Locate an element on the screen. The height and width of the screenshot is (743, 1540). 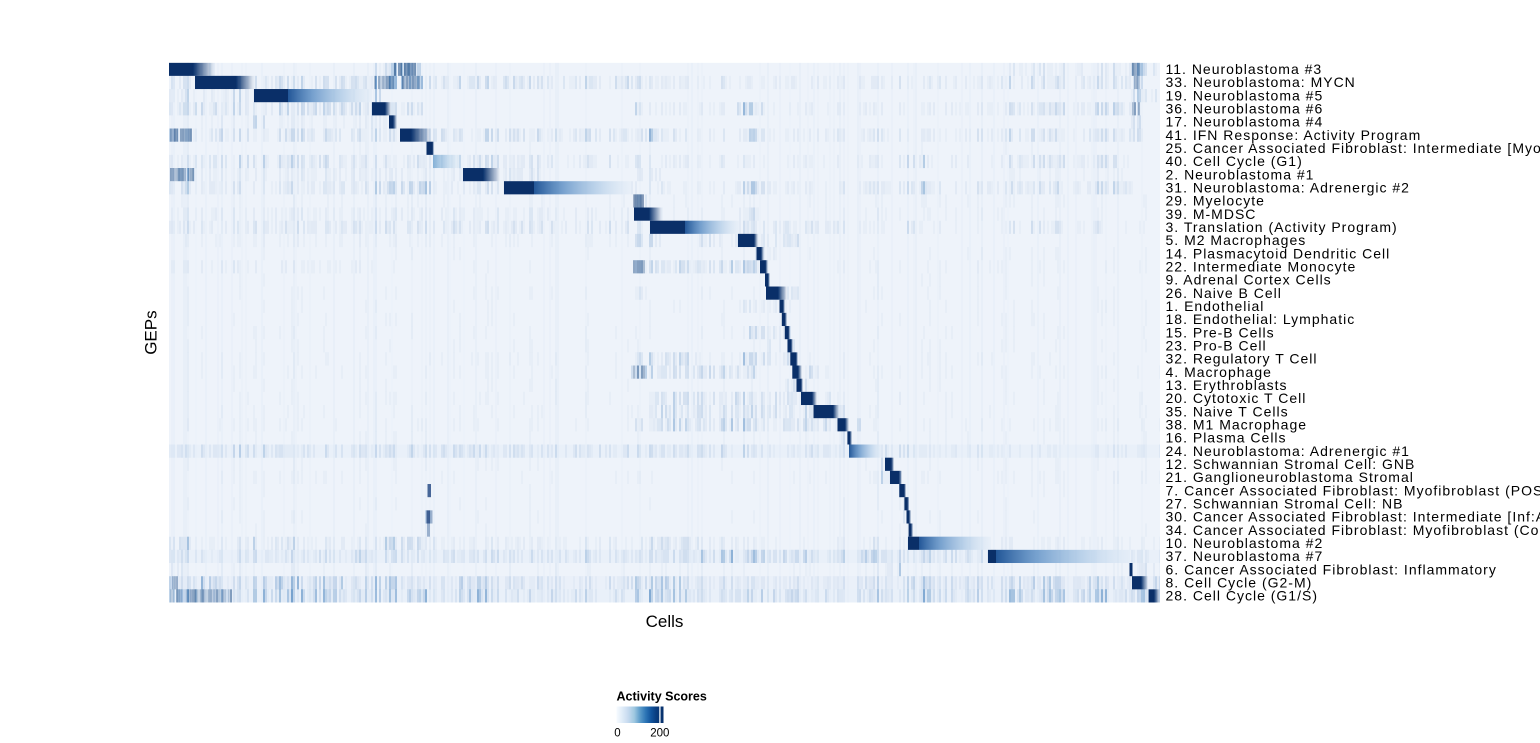
svg-text: 10. Neuroblastoma #2 is located at coordinates (1245, 543).